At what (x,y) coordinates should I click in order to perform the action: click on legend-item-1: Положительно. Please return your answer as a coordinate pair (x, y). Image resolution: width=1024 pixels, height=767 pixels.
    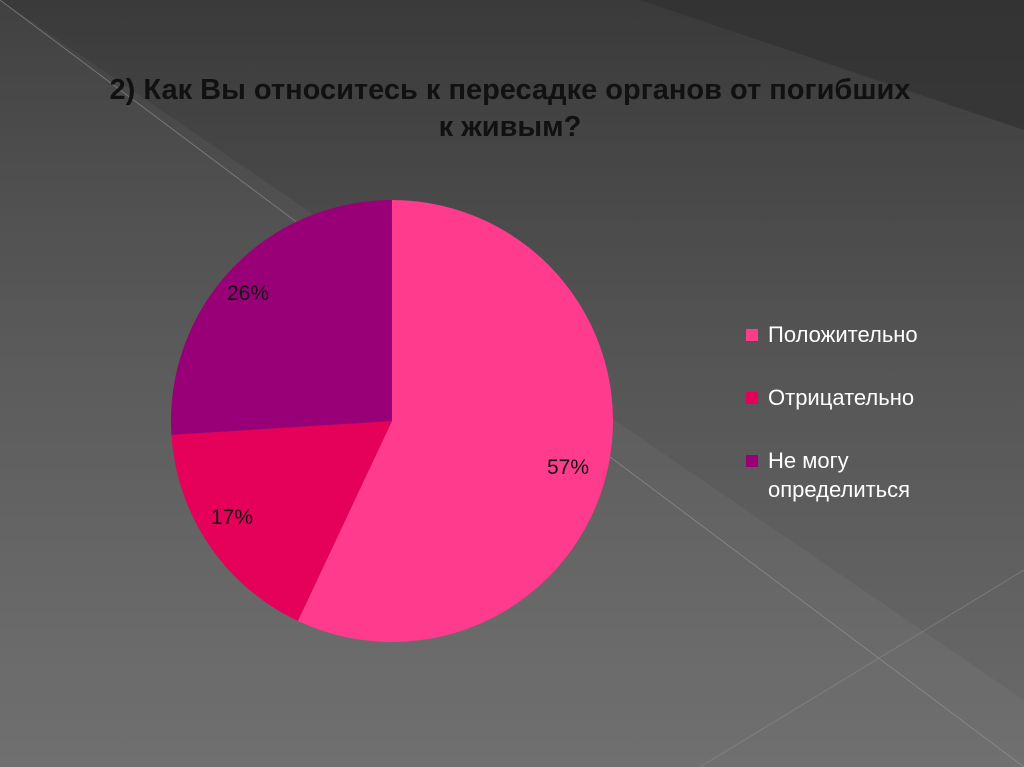
    Looking at the image, I should click on (866, 334).